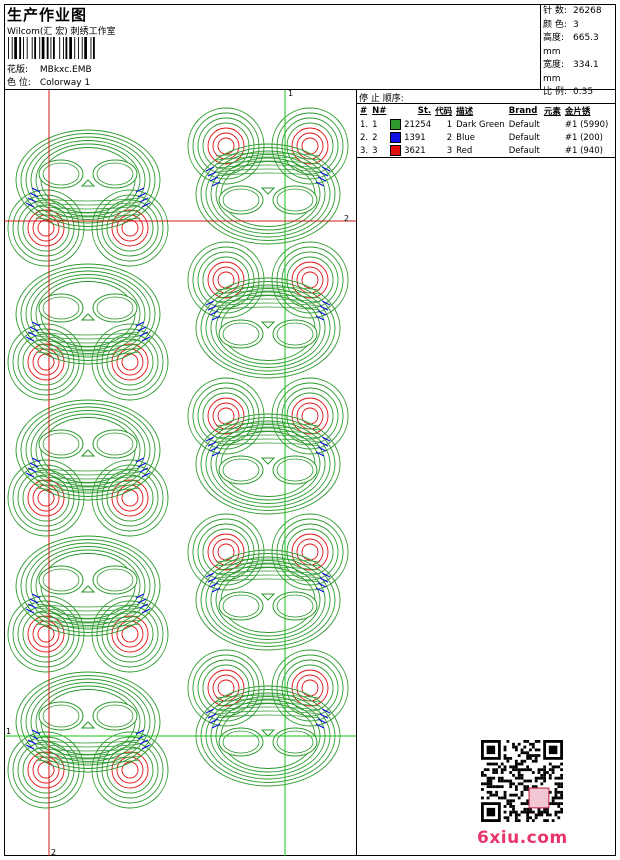 The height and width of the screenshot is (860, 620). What do you see at coordinates (415, 138) in the screenshot?
I see `stitch-count: 1391` at bounding box center [415, 138].